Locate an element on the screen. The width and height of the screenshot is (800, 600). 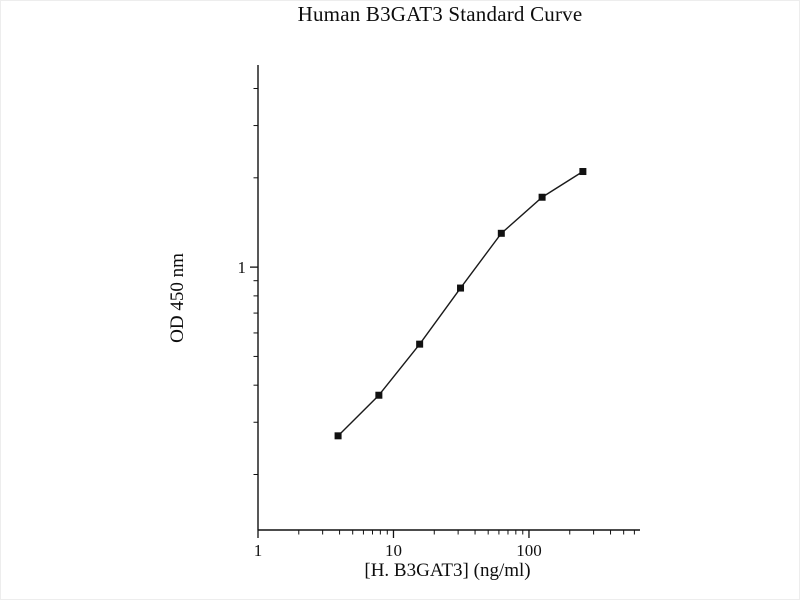
x-tick-label: 10 is located at coordinates (393, 550).